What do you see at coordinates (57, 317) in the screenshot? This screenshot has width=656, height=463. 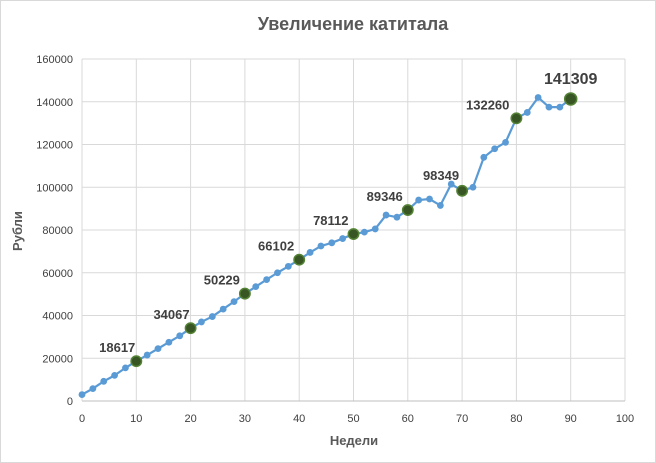 I see `y-tick-label: 40000` at bounding box center [57, 317].